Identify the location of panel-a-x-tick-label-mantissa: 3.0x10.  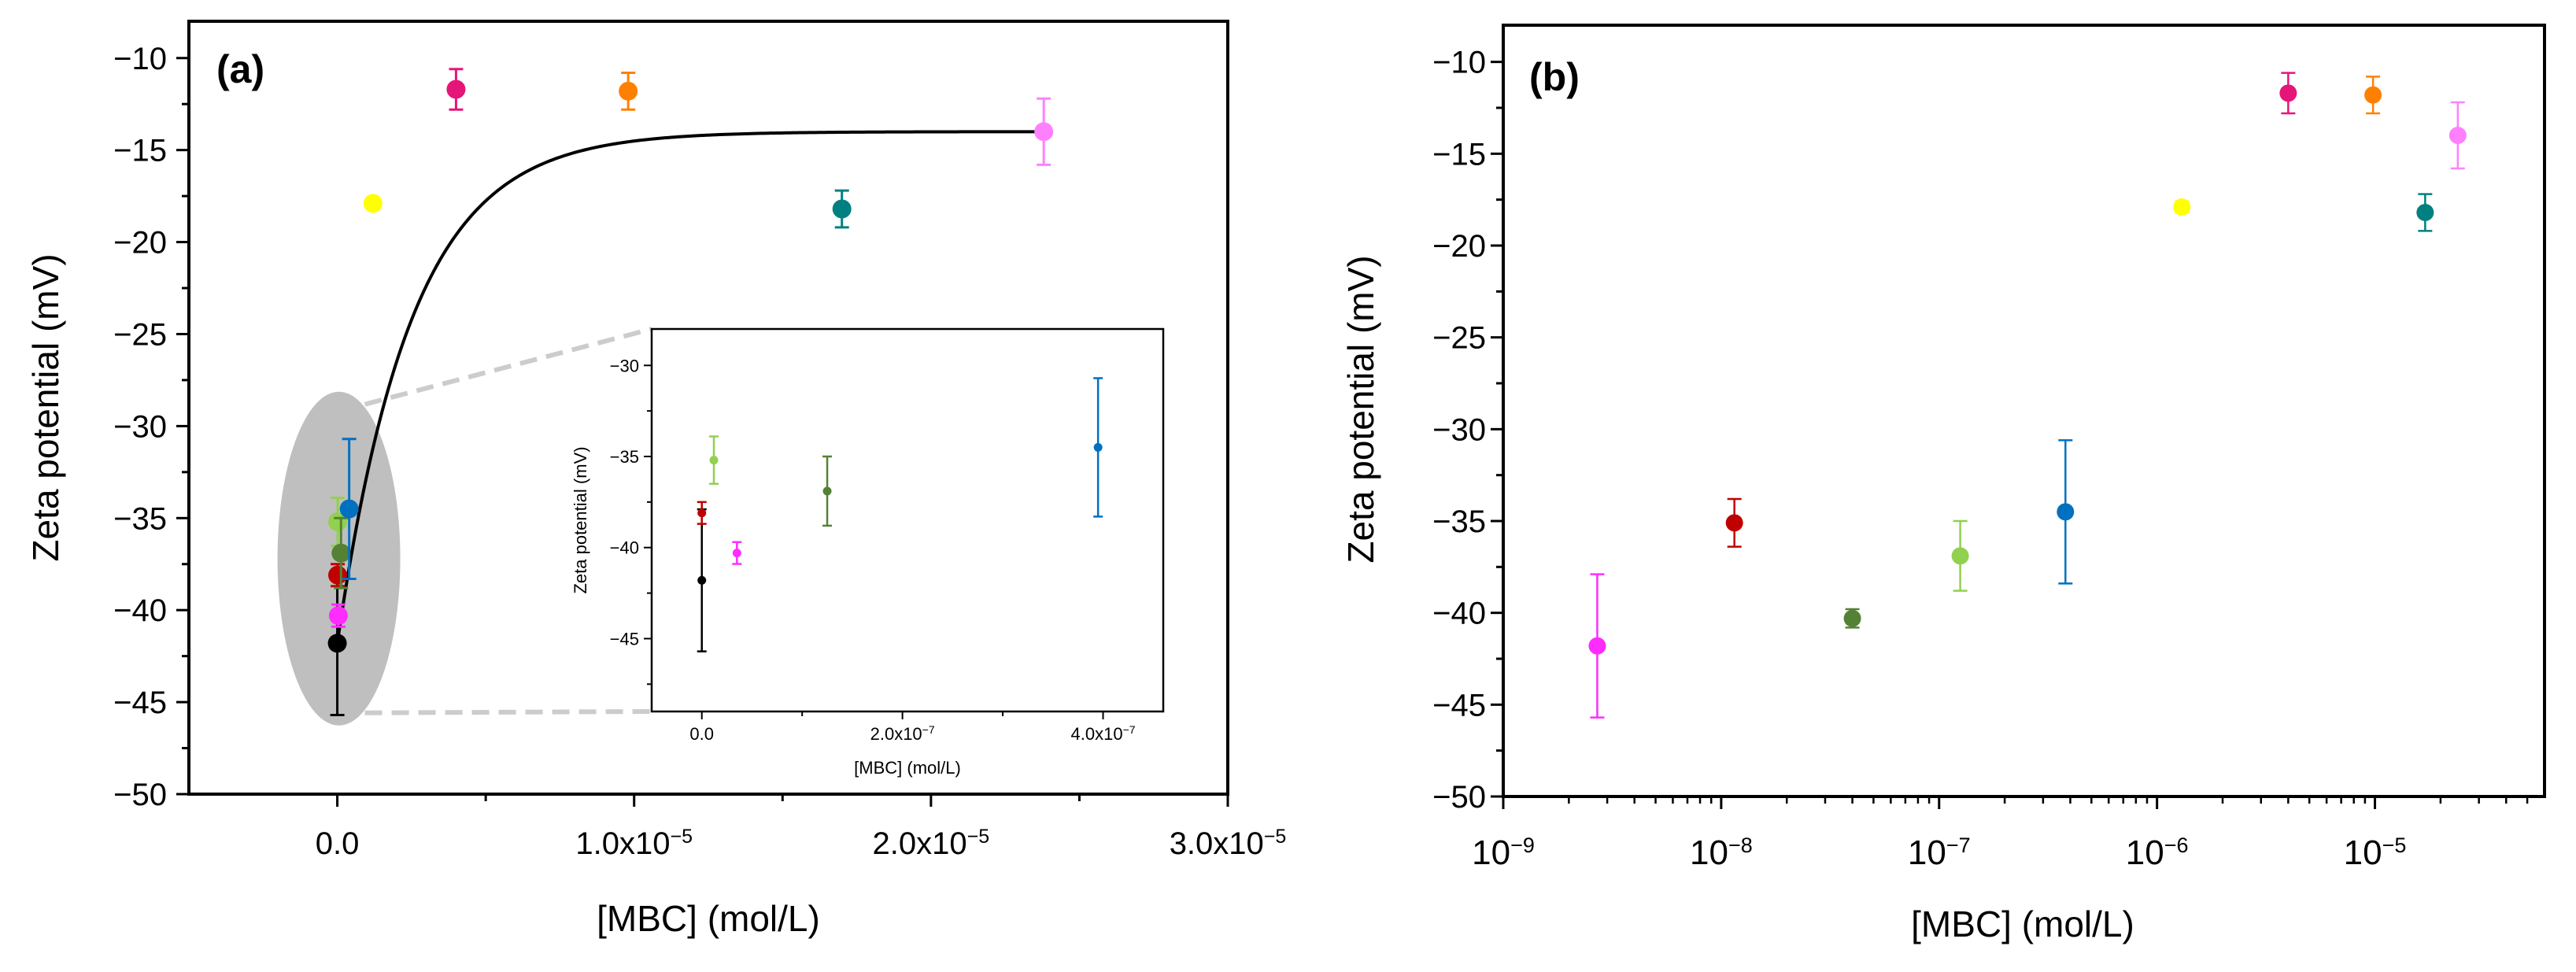
(1217, 843).